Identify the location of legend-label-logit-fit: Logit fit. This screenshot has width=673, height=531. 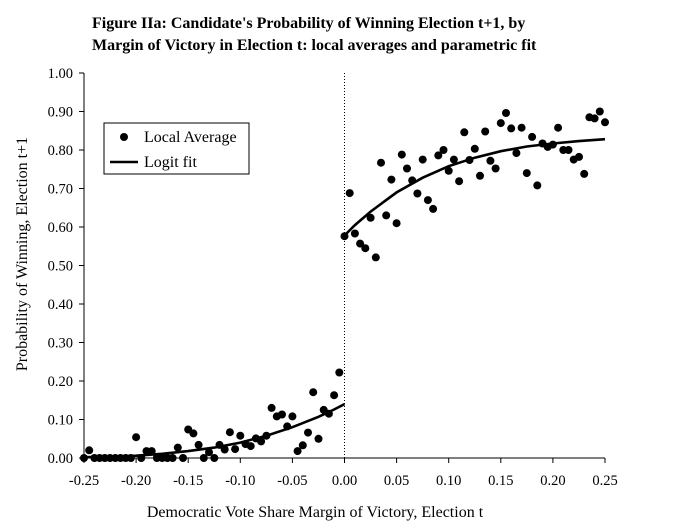
(170, 162).